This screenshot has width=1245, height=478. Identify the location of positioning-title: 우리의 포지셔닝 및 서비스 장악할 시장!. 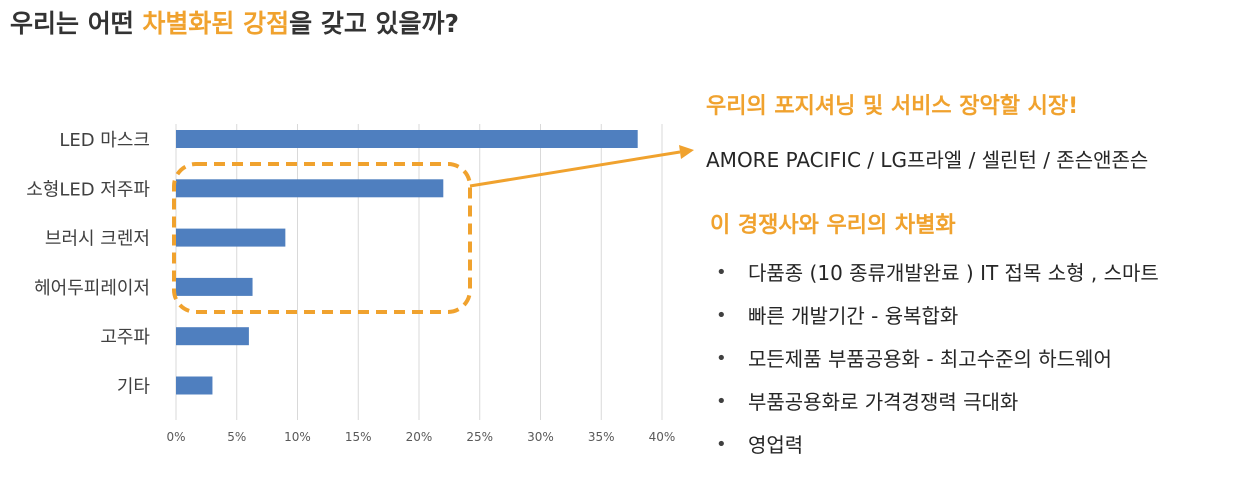
(892, 106).